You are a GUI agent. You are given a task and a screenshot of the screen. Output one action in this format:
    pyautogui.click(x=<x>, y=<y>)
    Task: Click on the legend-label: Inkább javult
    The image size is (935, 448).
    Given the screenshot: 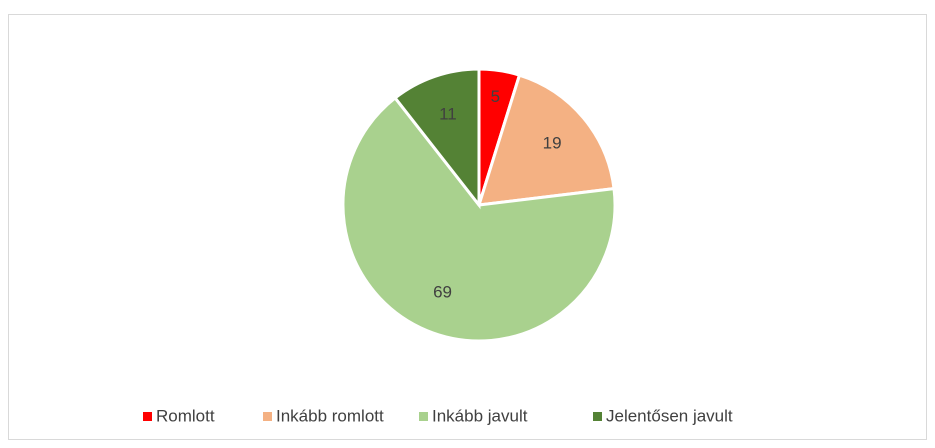 What is the action you would take?
    pyautogui.click(x=480, y=415)
    